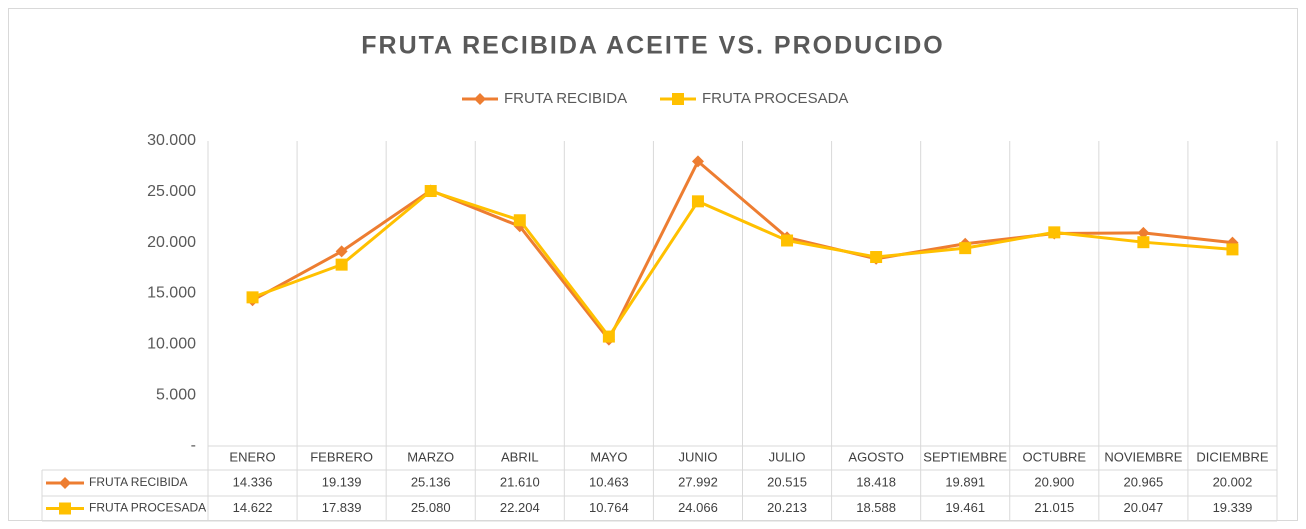  What do you see at coordinates (430, 456) in the screenshot?
I see `x-tick-label: MARZO` at bounding box center [430, 456].